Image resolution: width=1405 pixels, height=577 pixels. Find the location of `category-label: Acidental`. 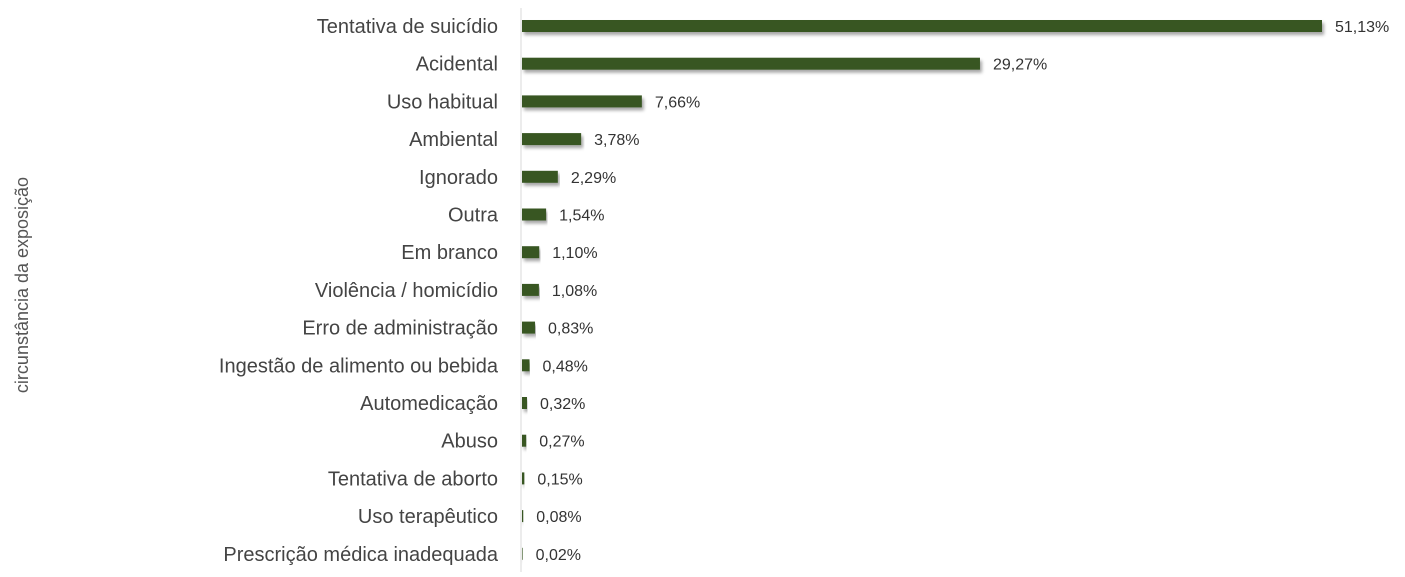

category-label: Acidental is located at coordinates (457, 65).